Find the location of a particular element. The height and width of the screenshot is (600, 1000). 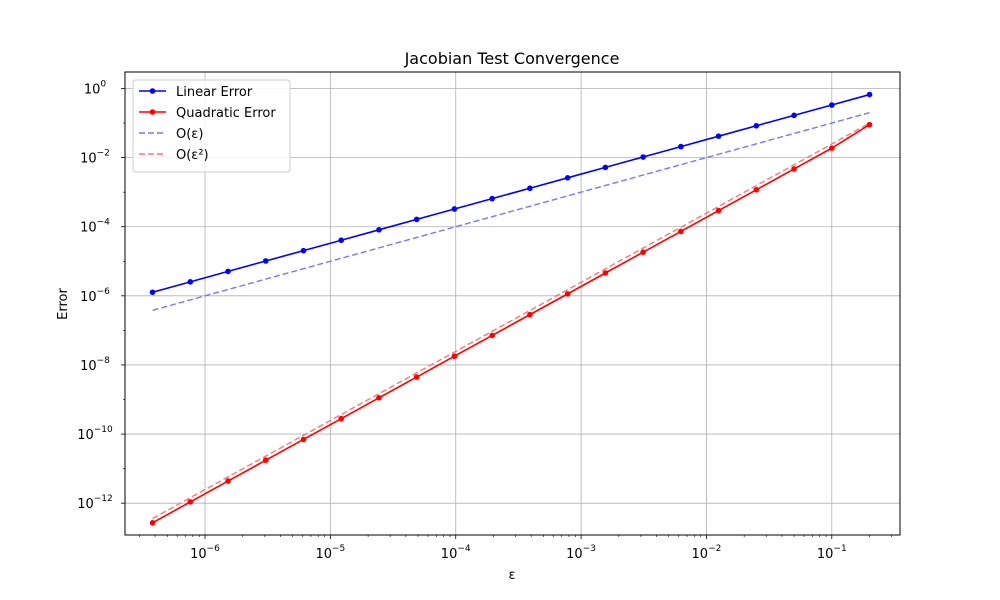

y-axis-label: Error is located at coordinates (63, 304).